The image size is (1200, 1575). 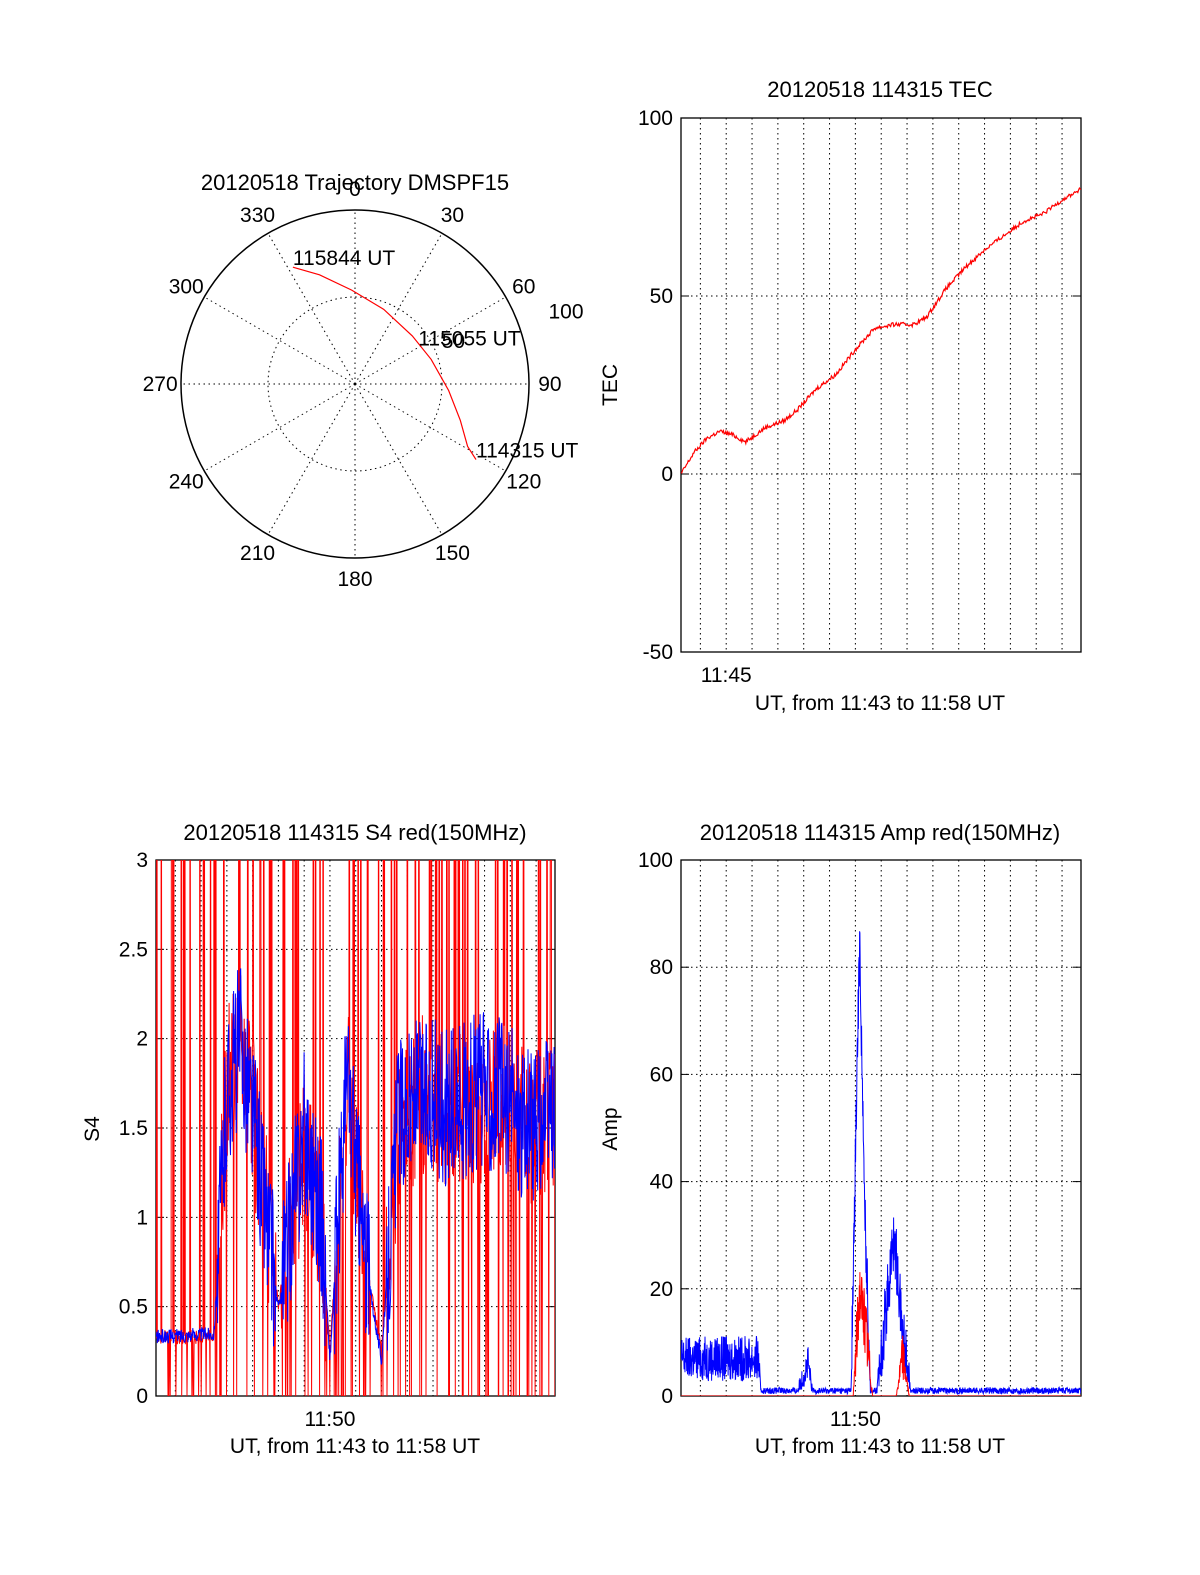 What do you see at coordinates (453, 341) in the screenshot?
I see `polar-radial-label: 50` at bounding box center [453, 341].